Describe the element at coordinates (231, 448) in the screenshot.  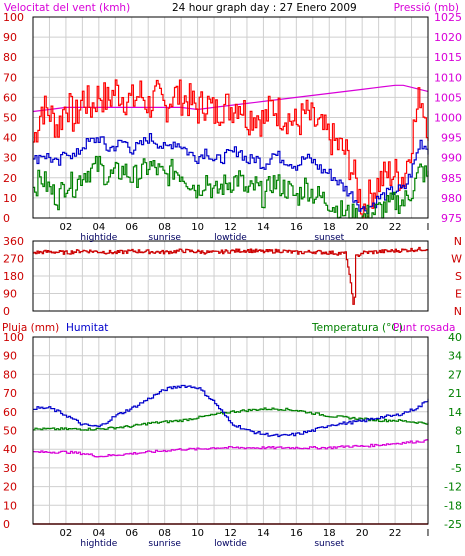
I see `dewpoint-line` at that location.